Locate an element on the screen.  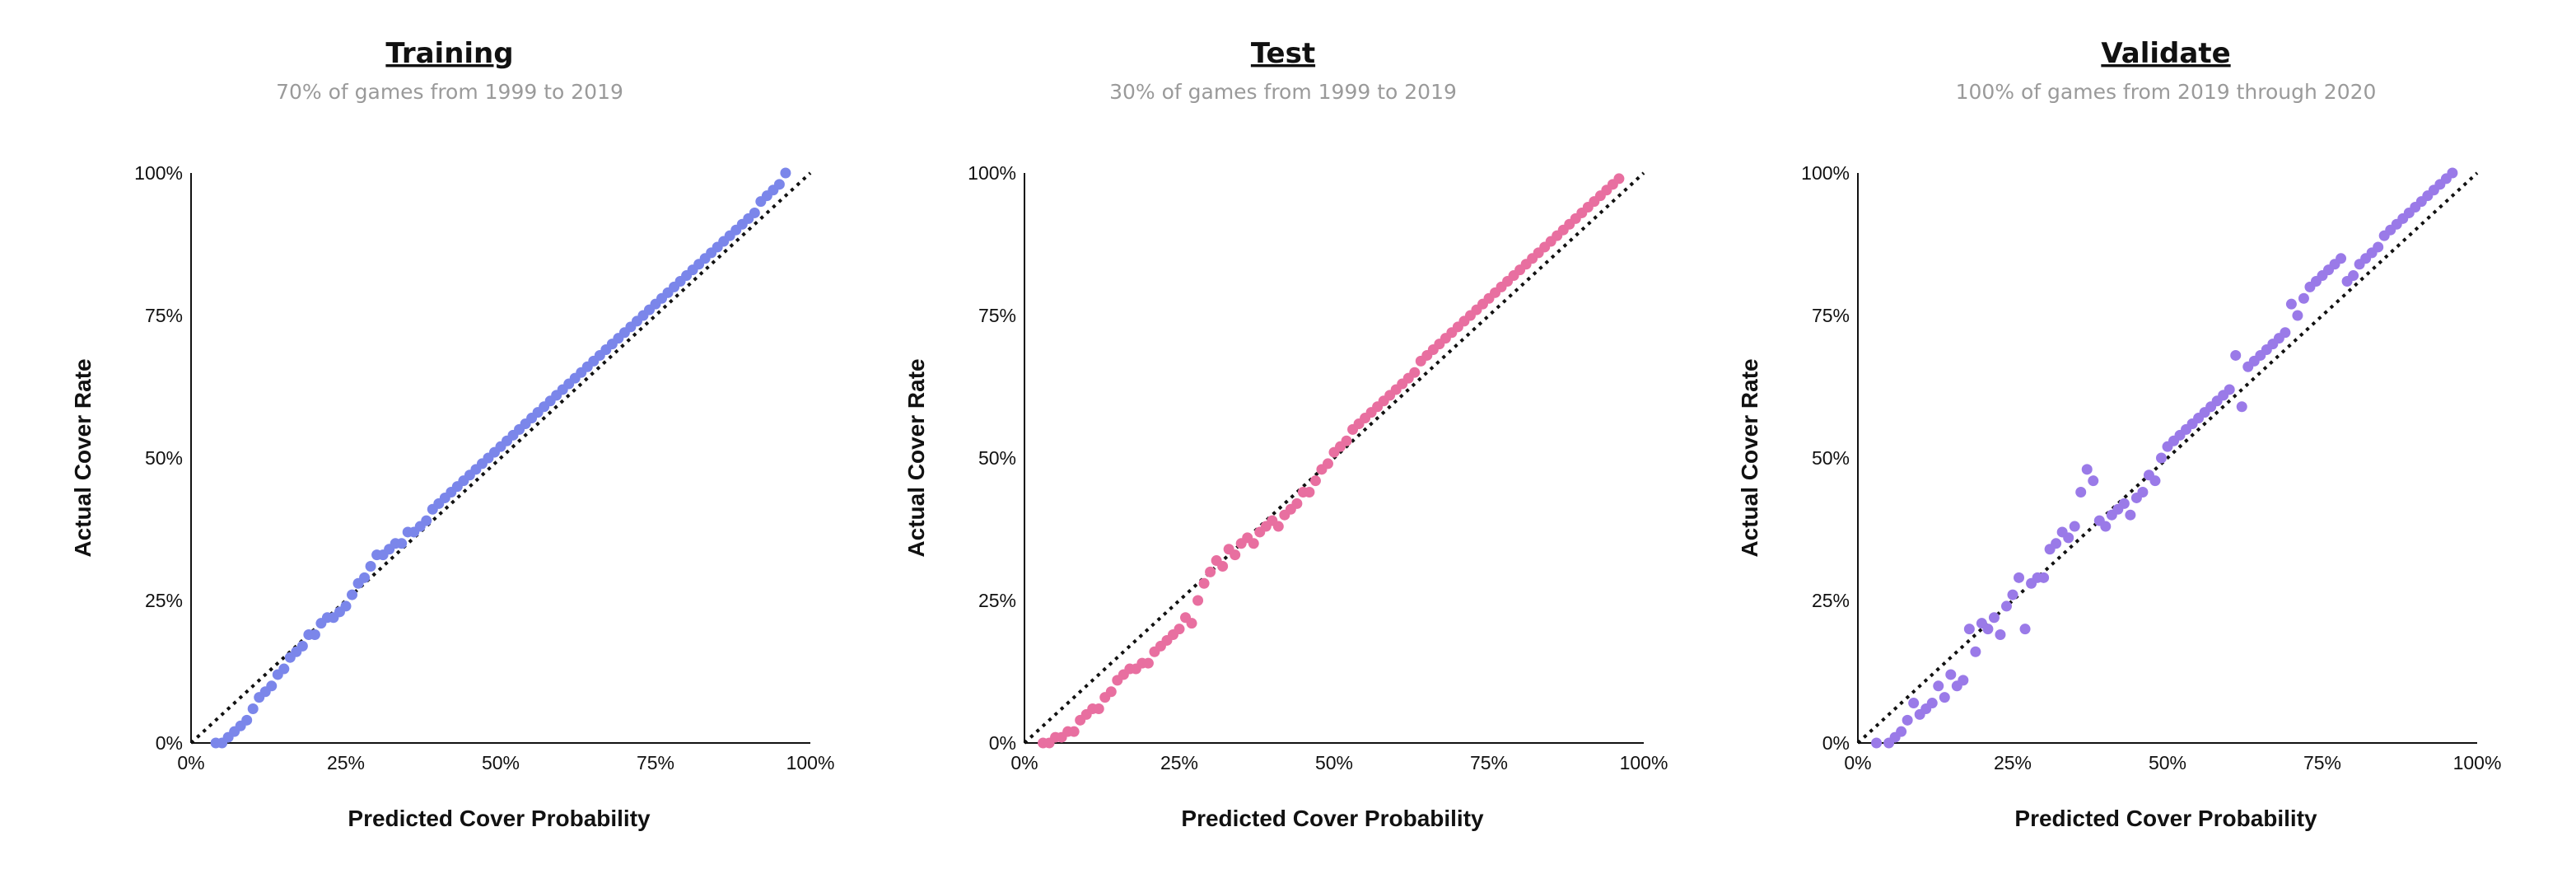
panel-subtitle: 30% of games from 1999 to 2019 is located at coordinates (1283, 92).